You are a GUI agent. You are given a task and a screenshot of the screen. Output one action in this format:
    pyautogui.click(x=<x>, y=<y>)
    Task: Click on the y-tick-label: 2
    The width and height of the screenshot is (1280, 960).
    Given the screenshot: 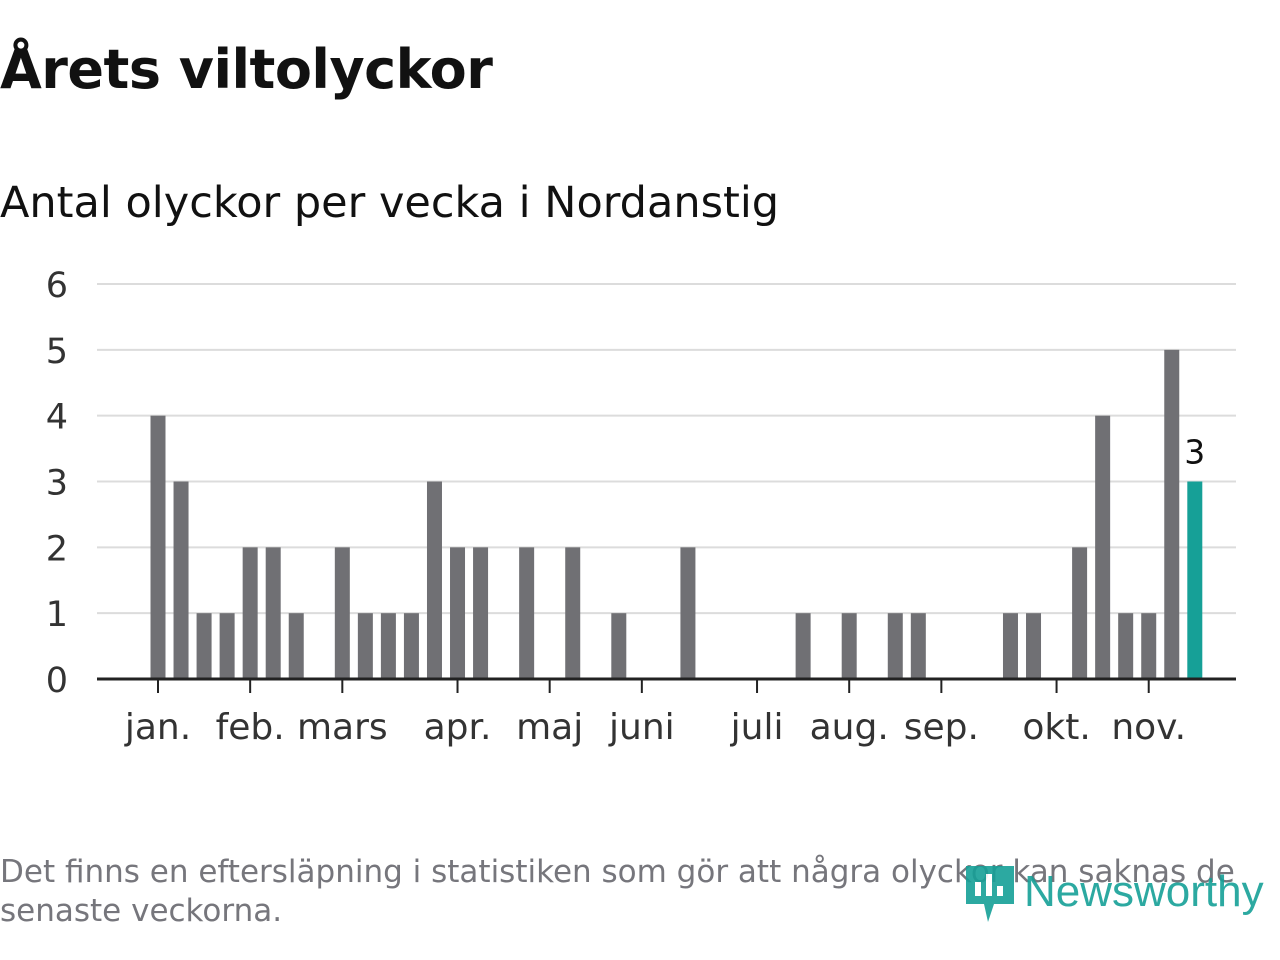 What is the action you would take?
    pyautogui.click(x=57, y=549)
    